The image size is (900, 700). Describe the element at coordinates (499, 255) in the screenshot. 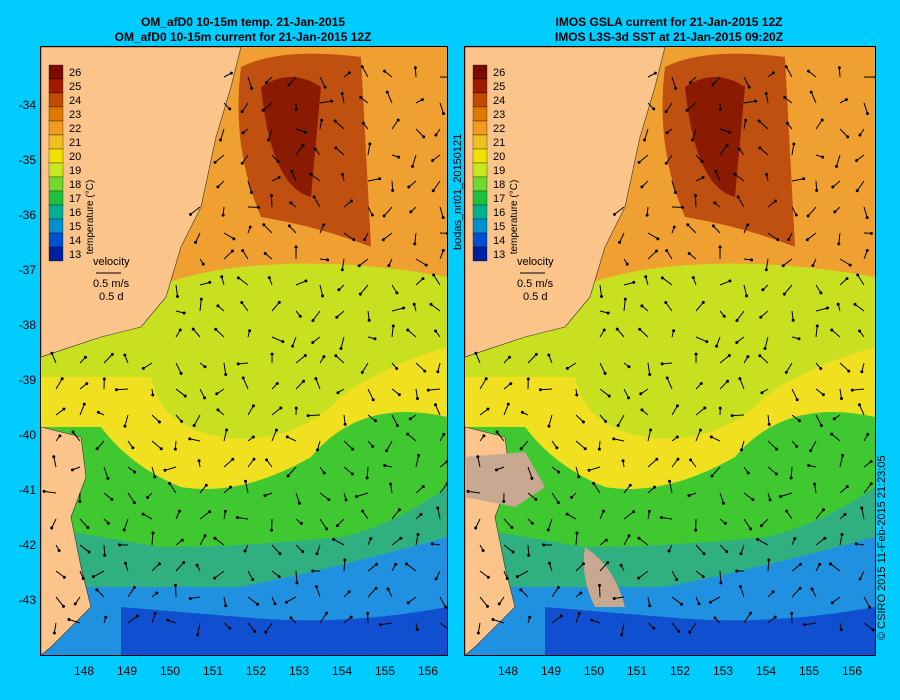

I see `colorbar-label: 13` at that location.